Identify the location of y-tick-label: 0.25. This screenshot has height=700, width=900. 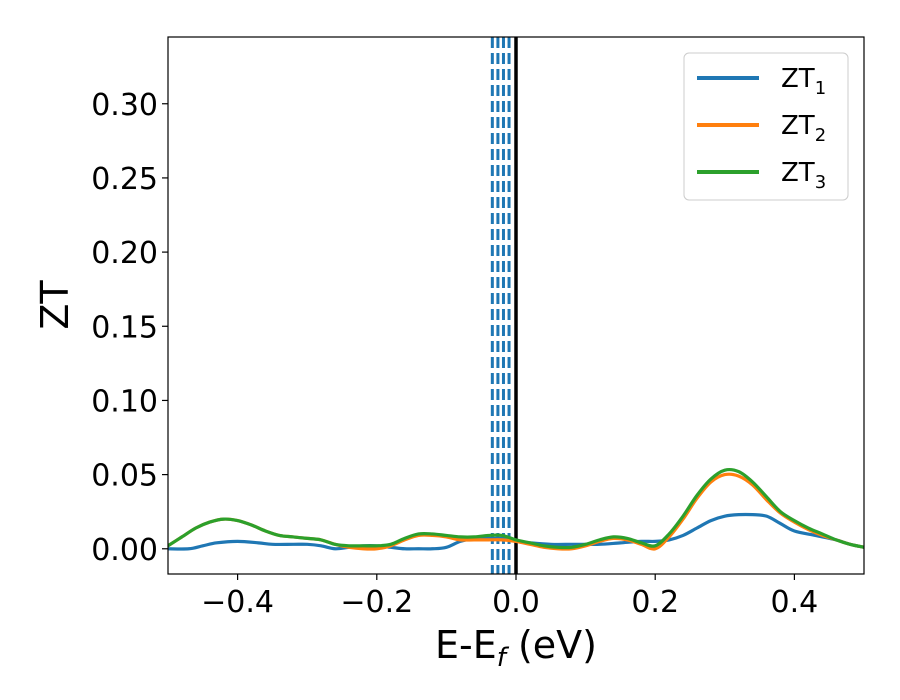
(124, 179).